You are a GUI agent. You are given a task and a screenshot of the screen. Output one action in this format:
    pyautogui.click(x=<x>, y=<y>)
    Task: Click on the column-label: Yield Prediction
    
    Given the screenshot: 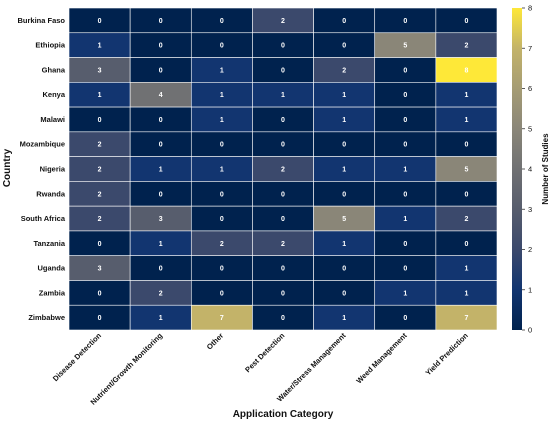 What is the action you would take?
    pyautogui.click(x=447, y=354)
    